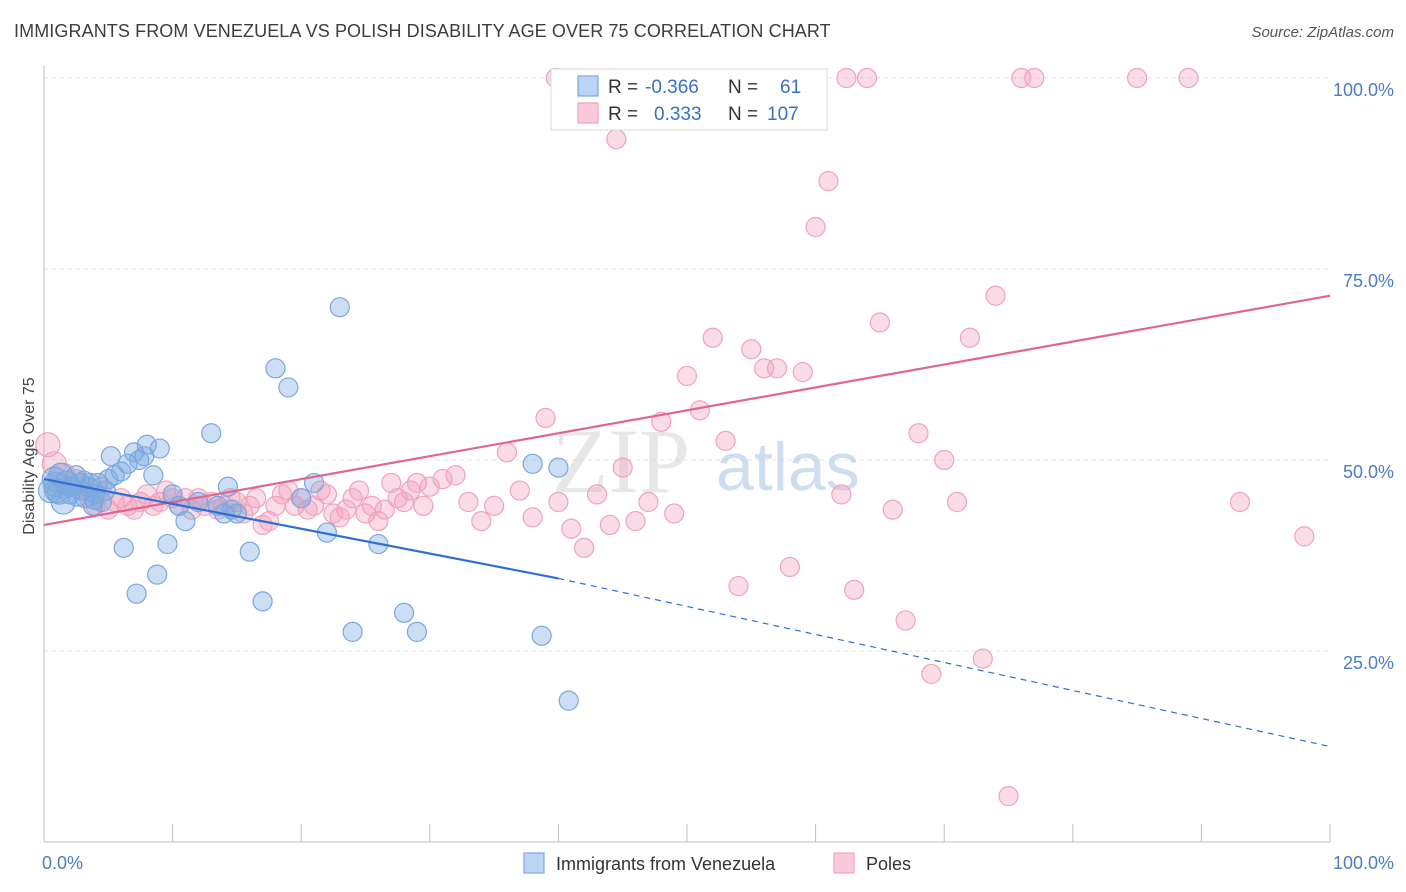  Describe the element at coordinates (678, 114) in the screenshot. I see `legend-r-value-poles: 0.333` at that location.